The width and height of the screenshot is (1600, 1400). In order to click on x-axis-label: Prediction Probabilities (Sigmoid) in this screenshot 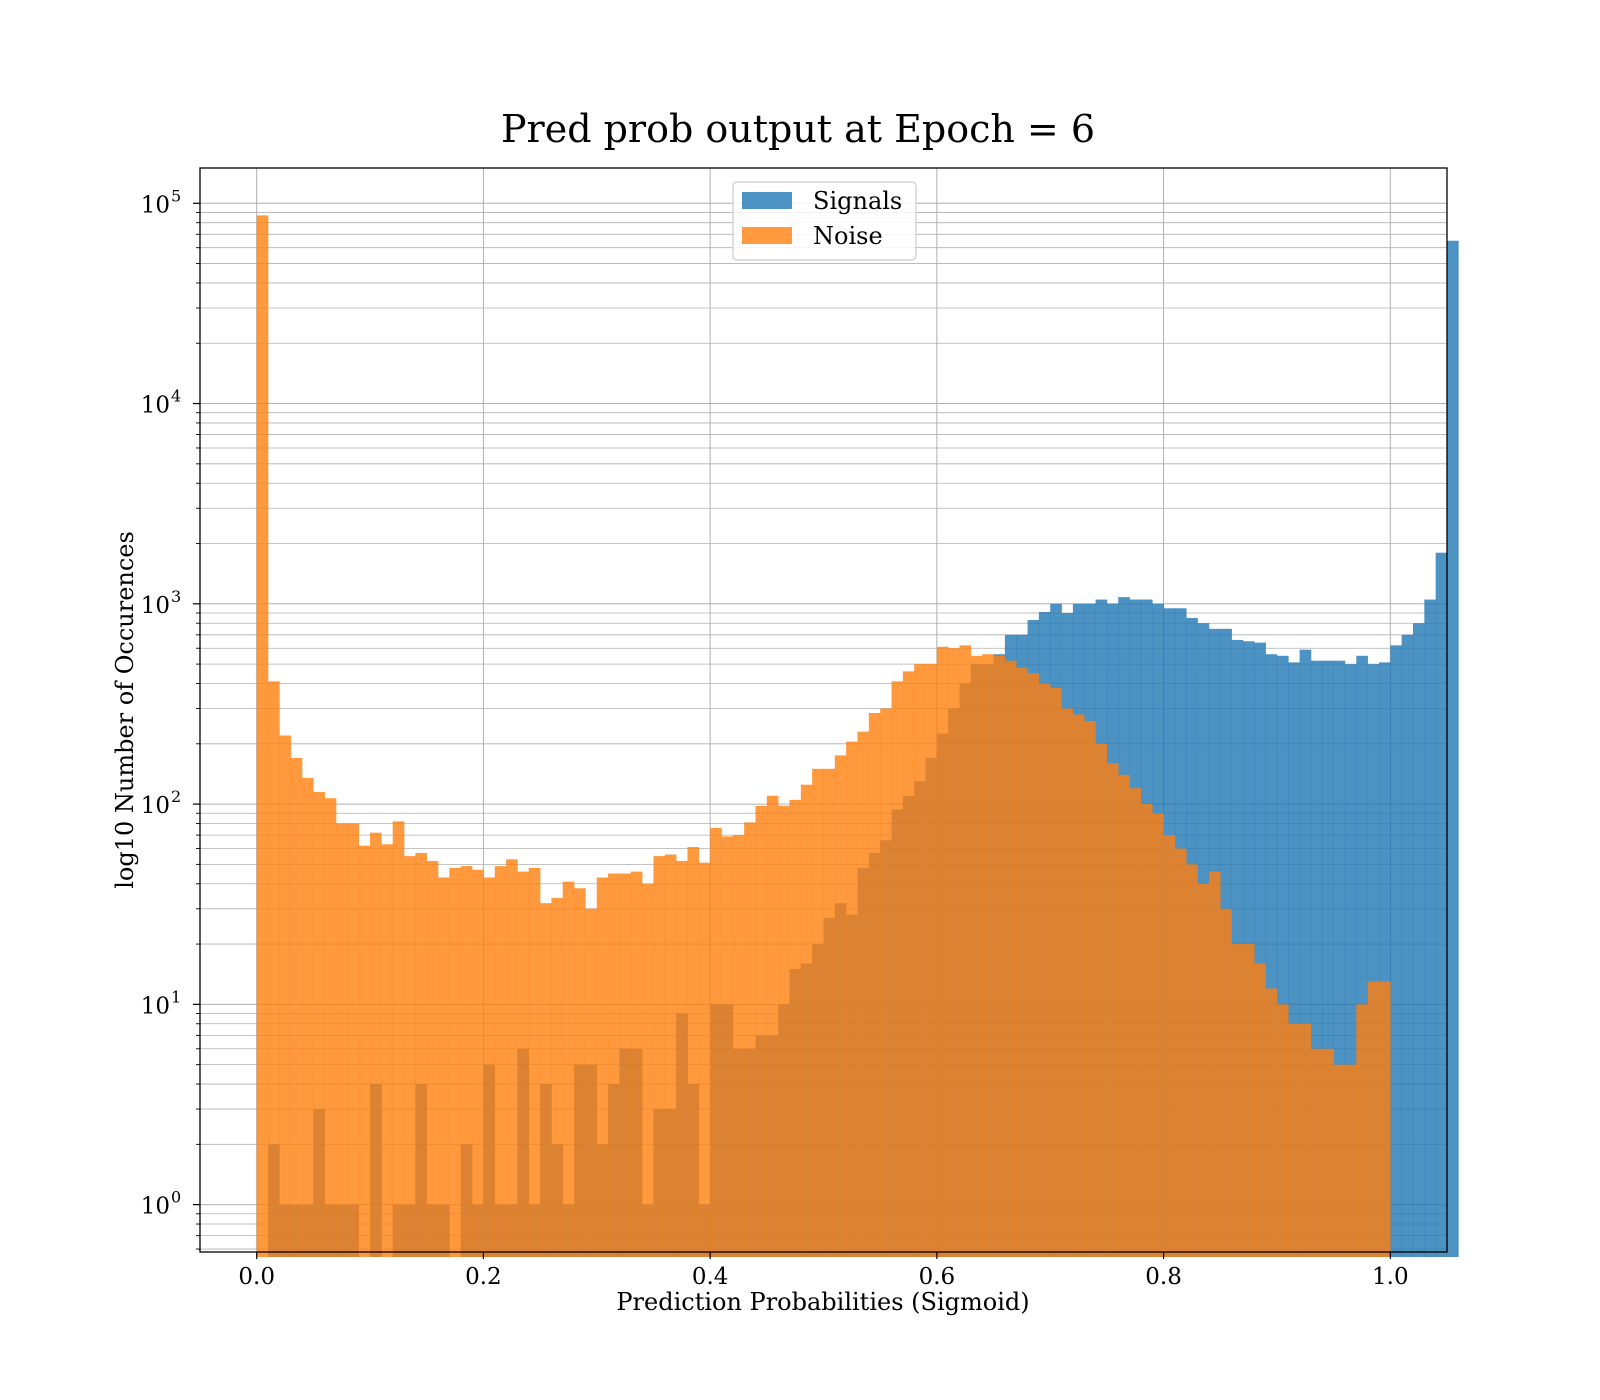, I will do `click(822, 1302)`.